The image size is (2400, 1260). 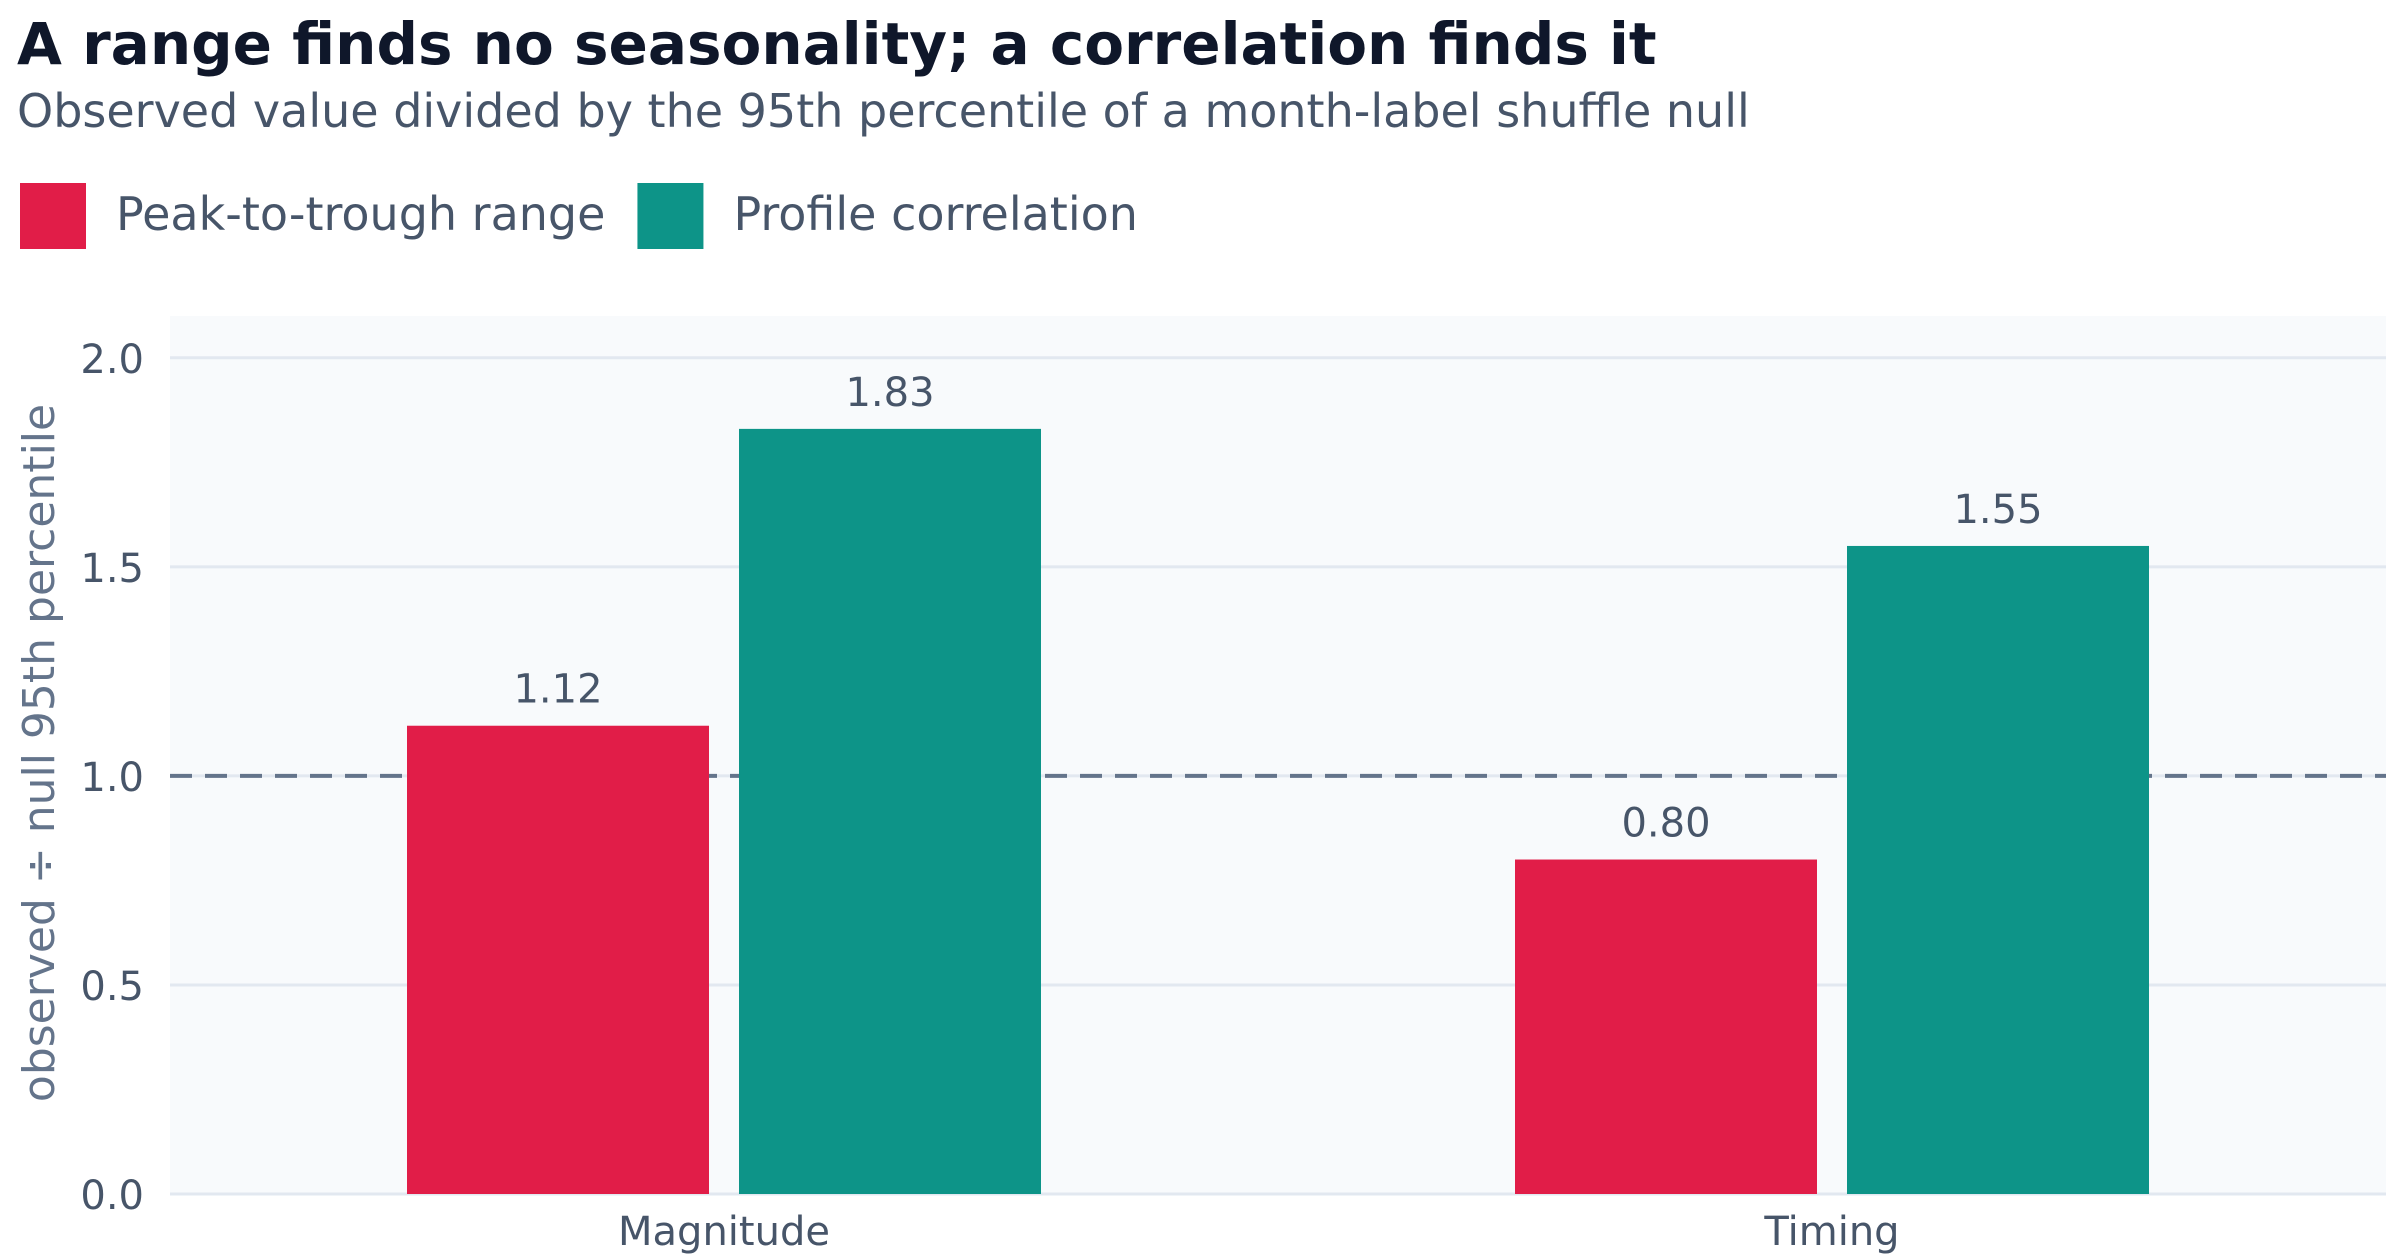 I want to click on bar-value-label: 0.80, so click(x=1665, y=824).